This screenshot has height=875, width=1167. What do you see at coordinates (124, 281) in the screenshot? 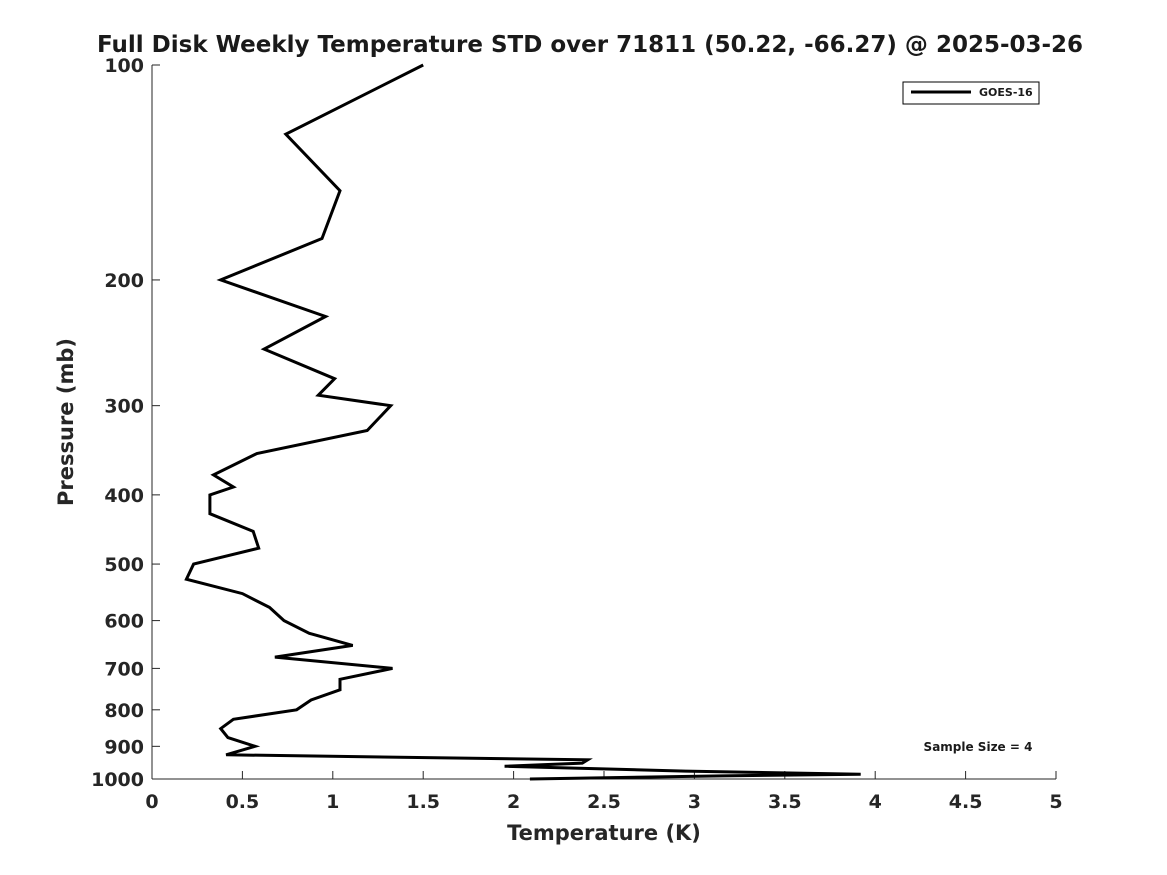
I see `y-tick-label: 200` at bounding box center [124, 281].